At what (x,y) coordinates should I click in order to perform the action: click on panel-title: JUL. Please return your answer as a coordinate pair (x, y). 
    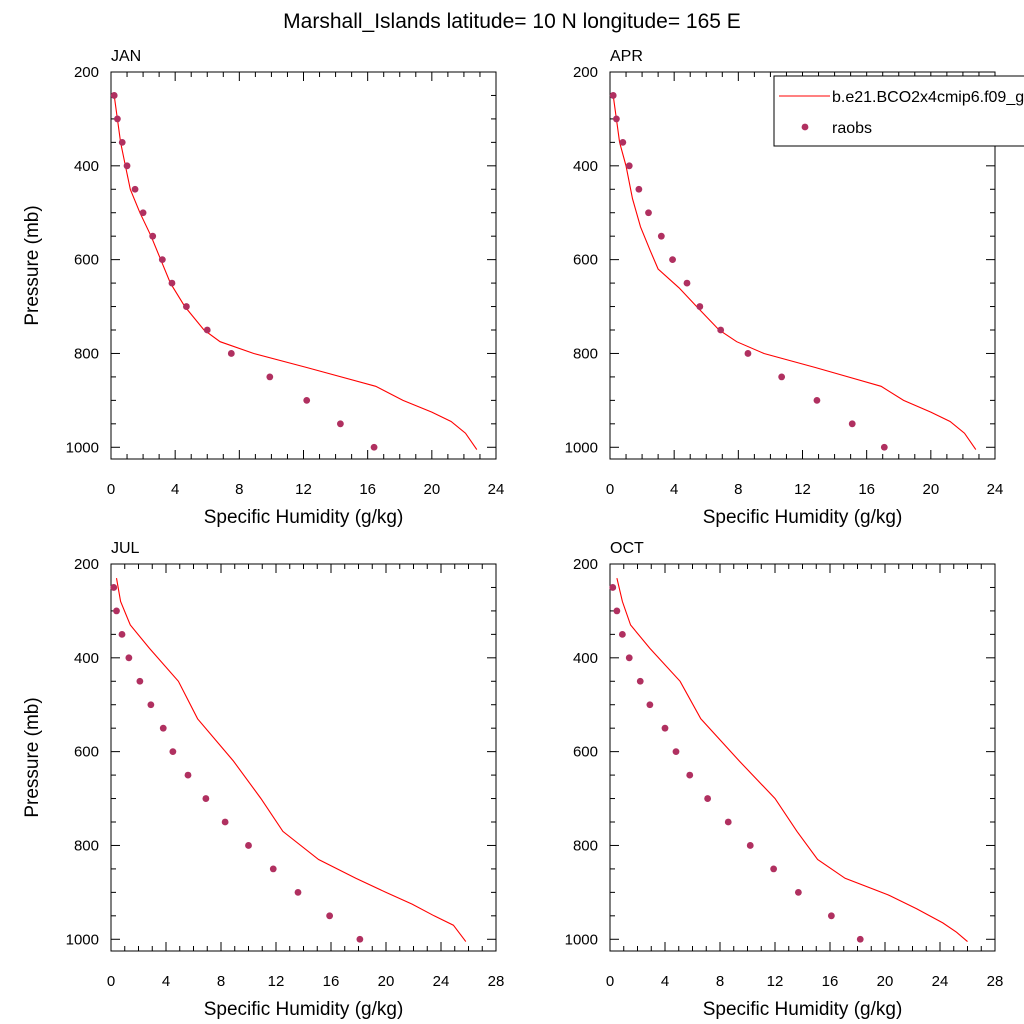
    Looking at the image, I should click on (125, 548).